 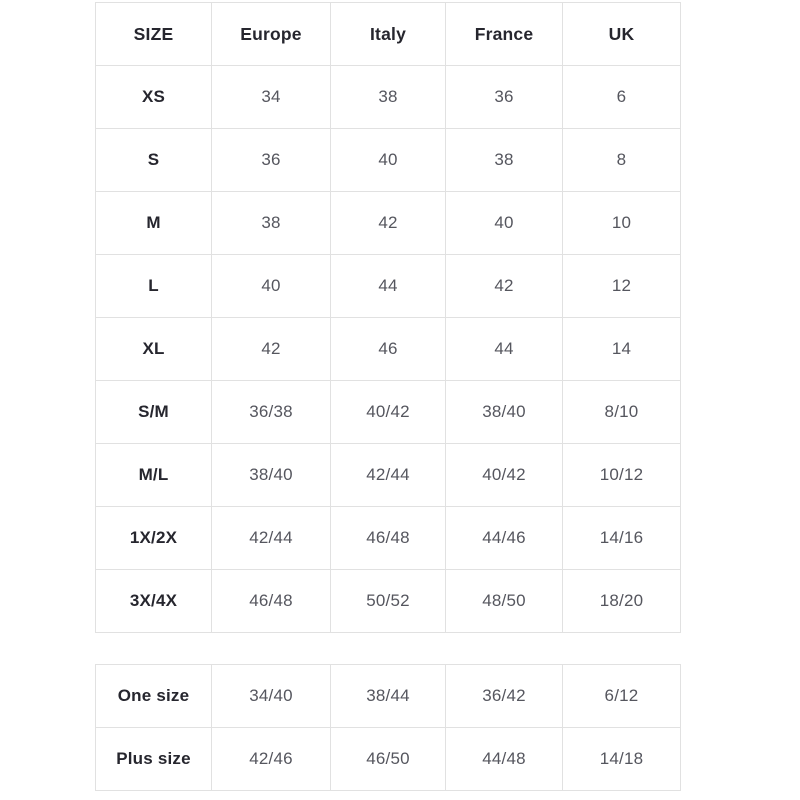 I want to click on value-cell: 12, so click(x=621, y=286).